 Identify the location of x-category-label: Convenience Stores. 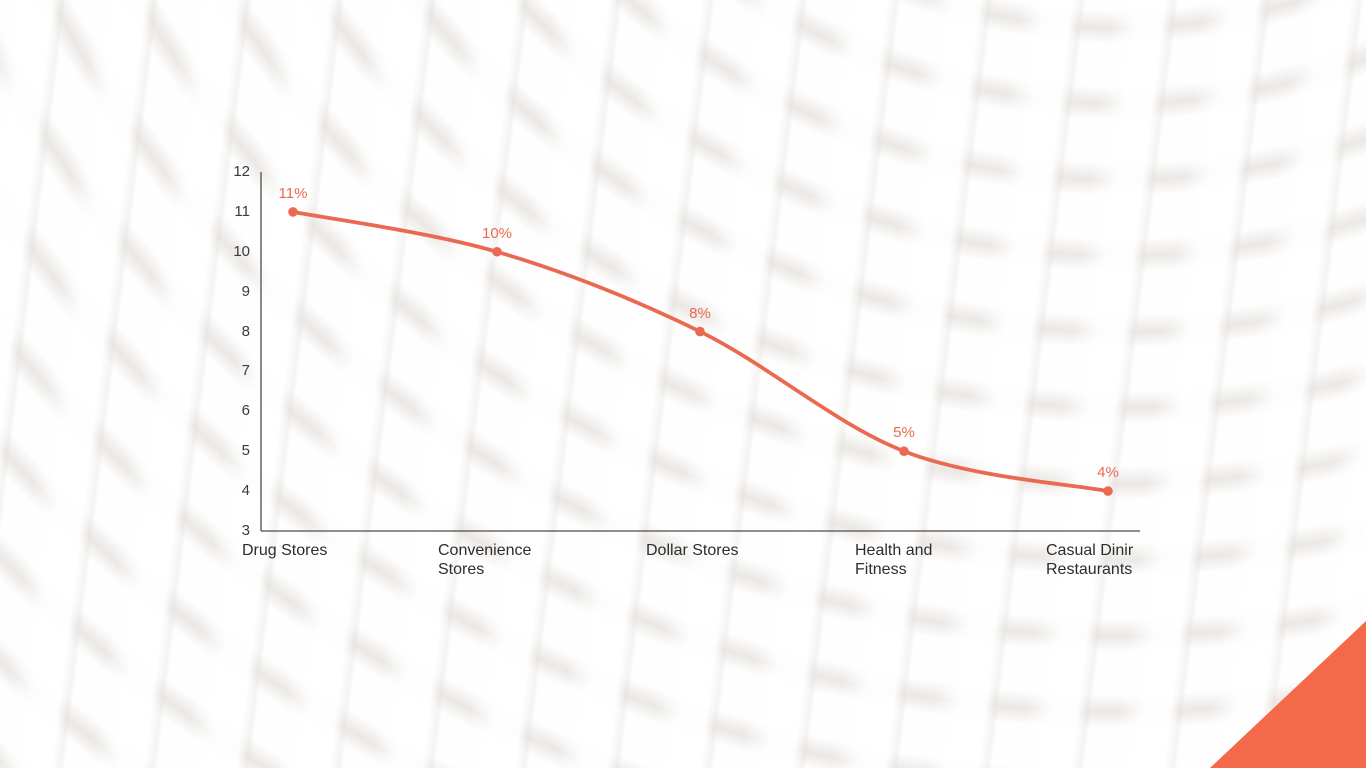
(485, 560).